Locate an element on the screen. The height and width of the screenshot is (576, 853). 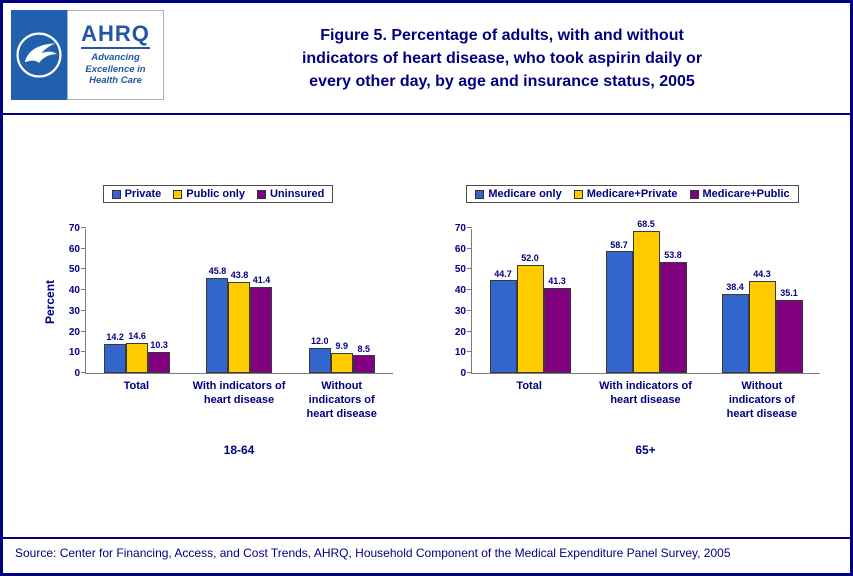
legend-item: Private is located at coordinates (136, 194).